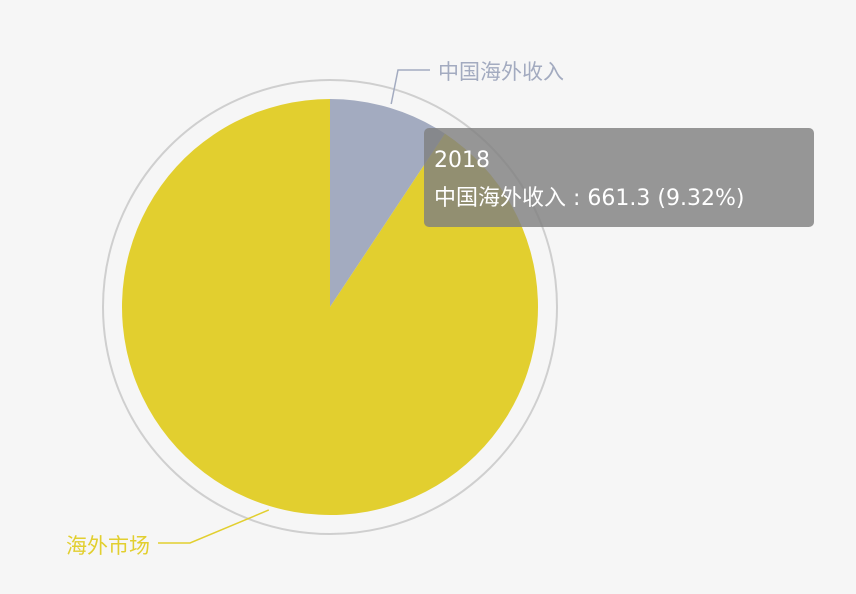  Describe the element at coordinates (619, 177) in the screenshot. I see `chart-tooltip: 2018 中国海外收入 : 661.3 (9.32%)` at that location.